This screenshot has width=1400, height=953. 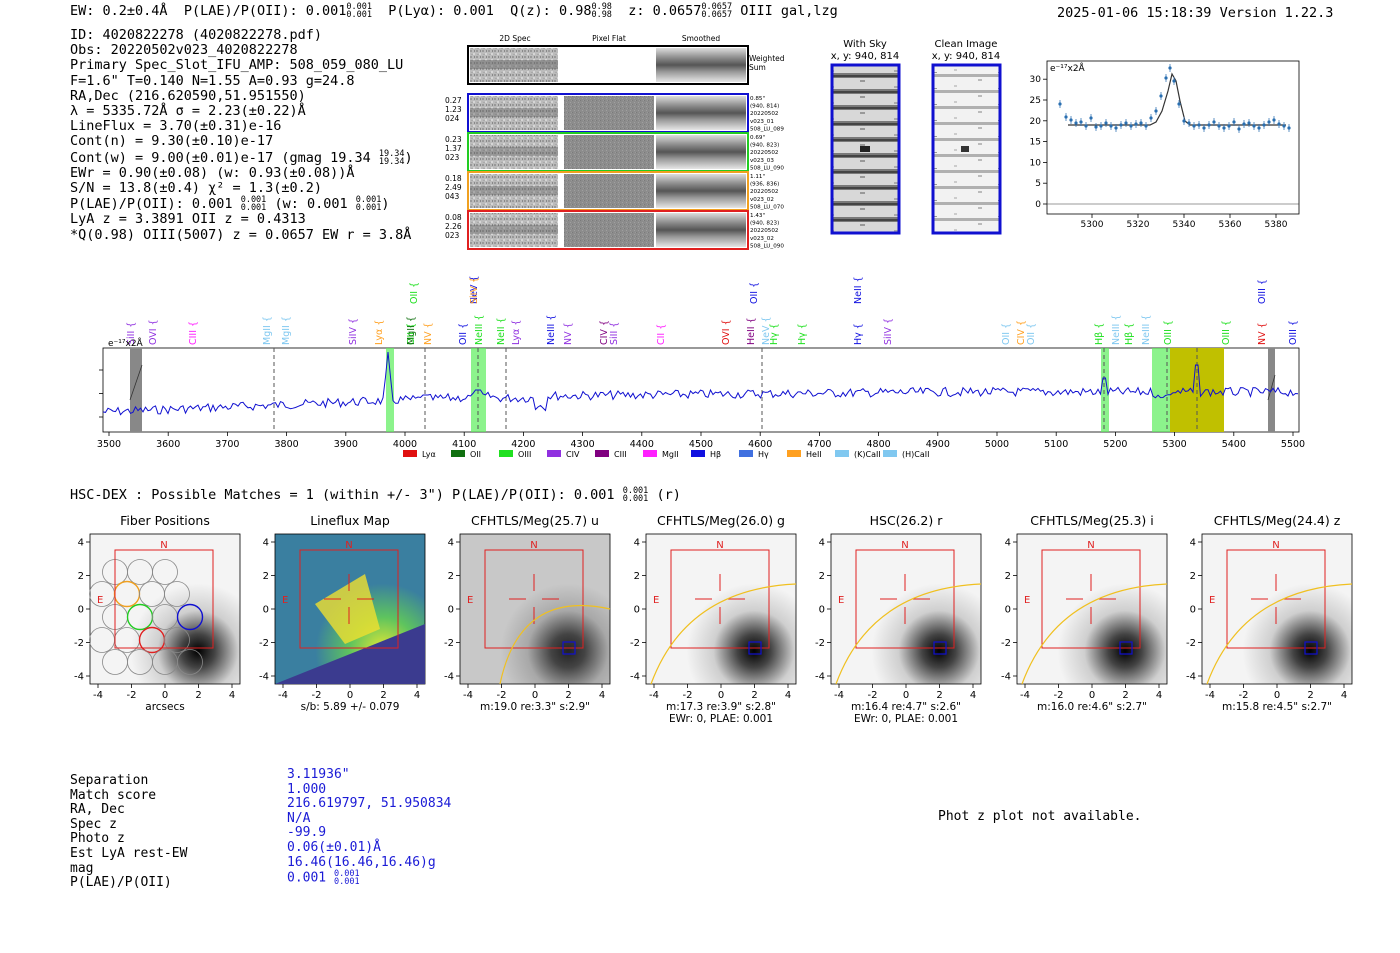 What do you see at coordinates (767, 246) in the screenshot?
I see `cutout-right-label: 508_LU_090` at bounding box center [767, 246].